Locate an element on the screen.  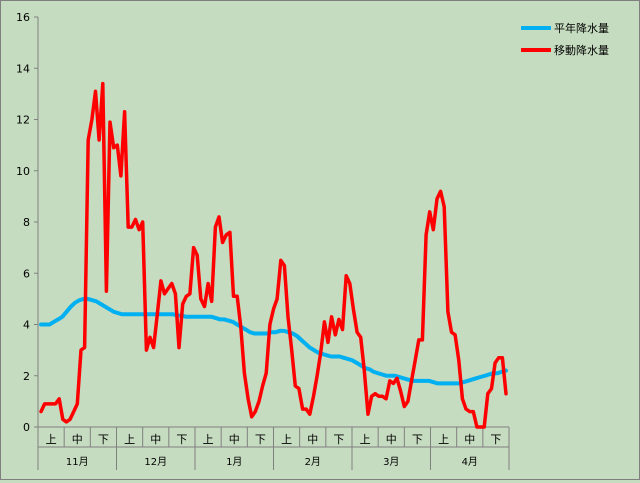
y-tick-label: 8 is located at coordinates (26, 222).